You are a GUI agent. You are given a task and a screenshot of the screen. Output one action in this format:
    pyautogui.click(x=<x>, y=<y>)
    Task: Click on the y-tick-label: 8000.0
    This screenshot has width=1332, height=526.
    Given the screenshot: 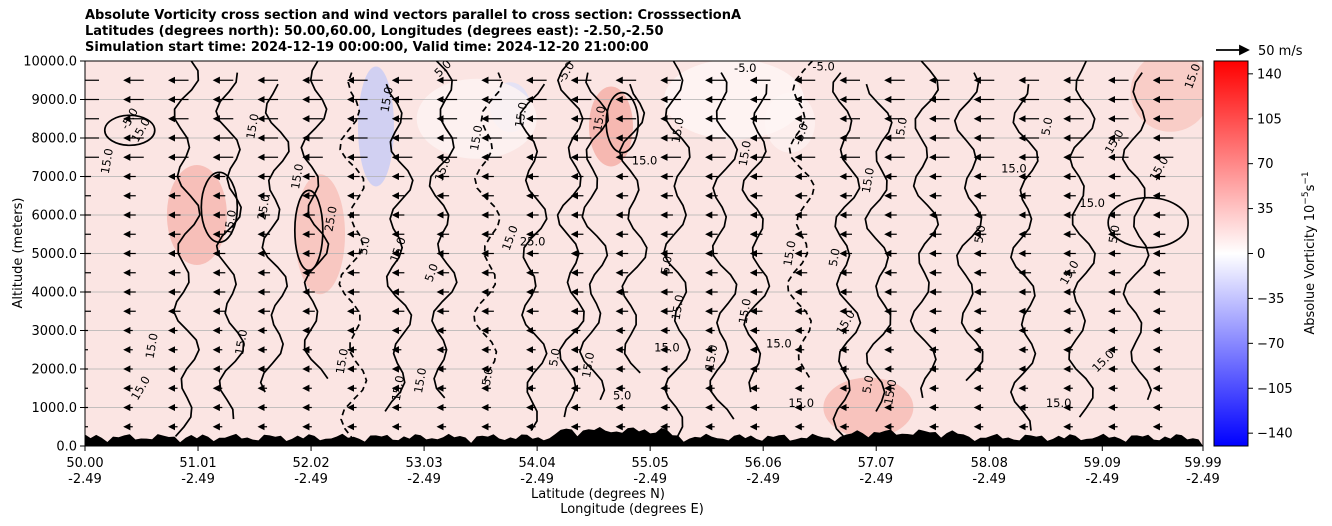 What is the action you would take?
    pyautogui.click(x=55, y=139)
    